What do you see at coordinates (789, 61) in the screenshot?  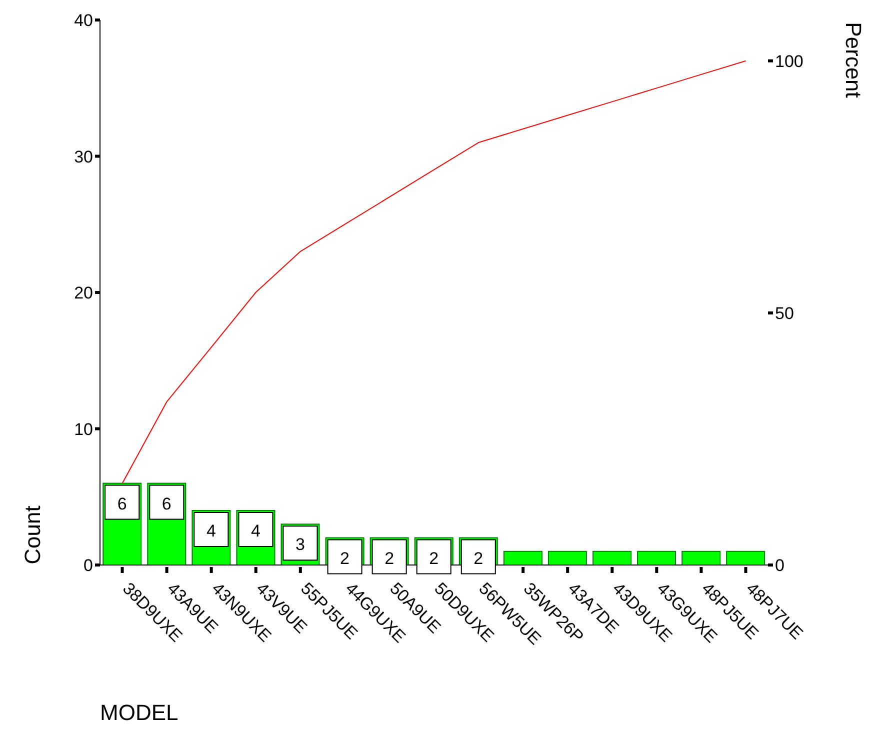 I see `y2-tick-label: 100` at bounding box center [789, 61].